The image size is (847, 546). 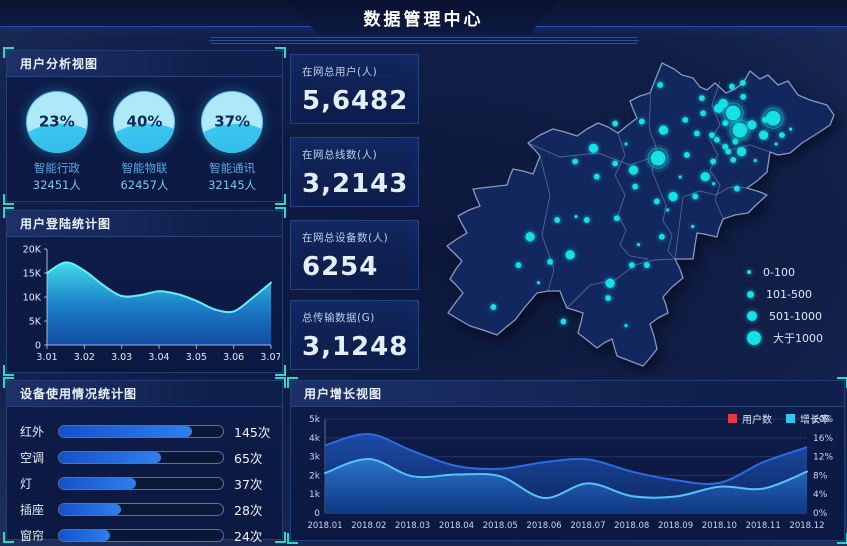 I want to click on growth-chart-legend: 用户数 增长率, so click(x=779, y=418).